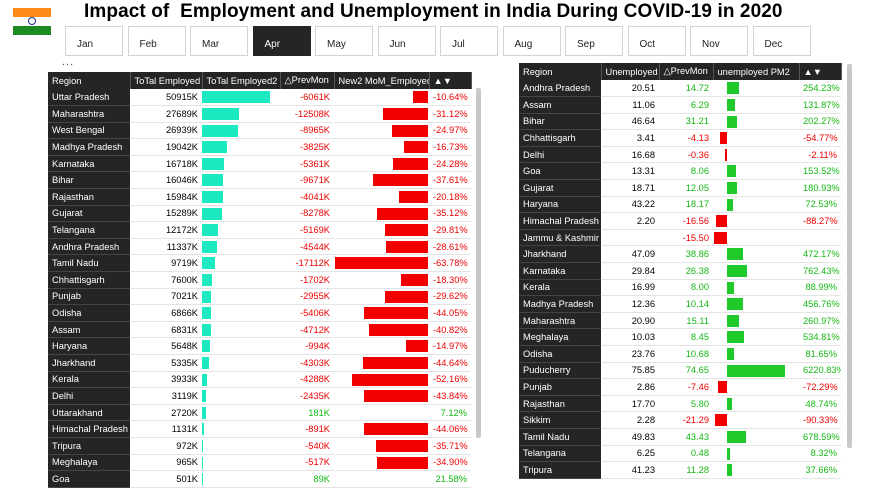 The height and width of the screenshot is (494, 870). What do you see at coordinates (680, 171) in the screenshot?
I see `table-row: Goa 13.31 8.06 153.52%` at bounding box center [680, 171].